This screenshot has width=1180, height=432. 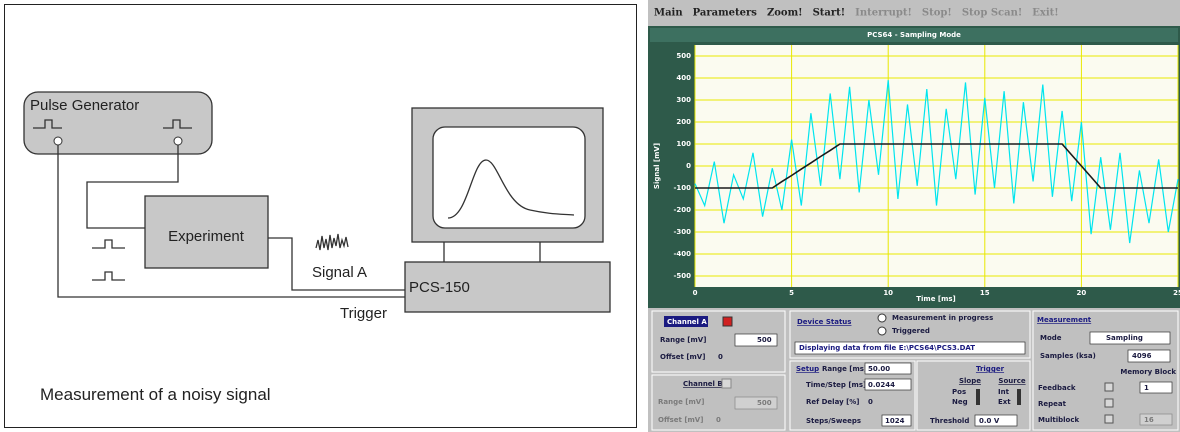 I want to click on channel-a-enable, so click(x=727, y=321).